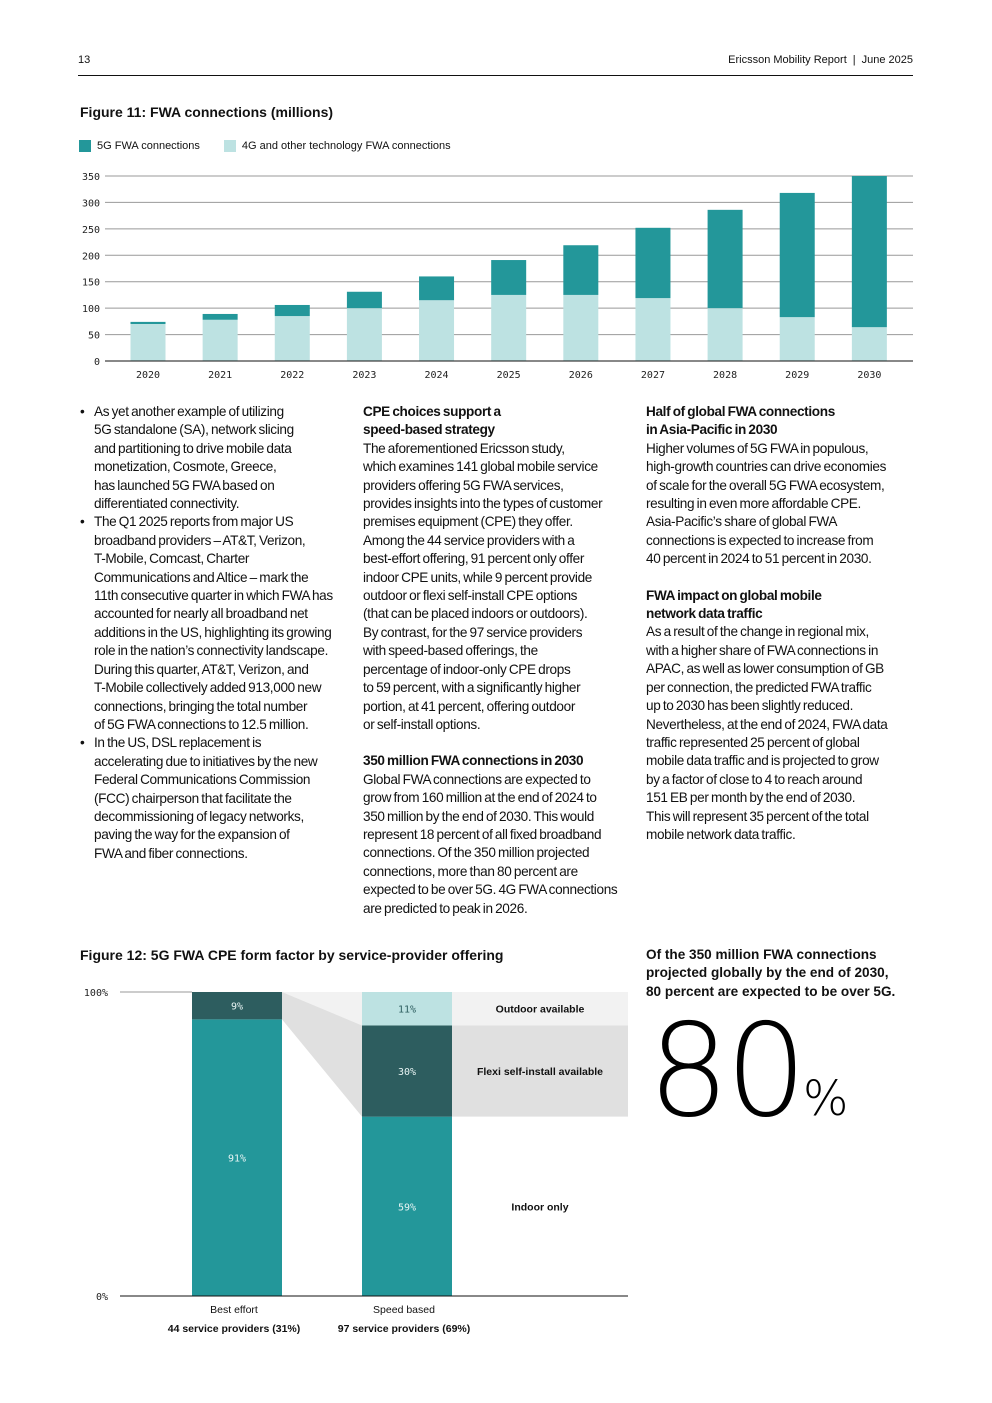  I want to click on text-line: up to 2030 has been slightly reduced., so click(750, 706).